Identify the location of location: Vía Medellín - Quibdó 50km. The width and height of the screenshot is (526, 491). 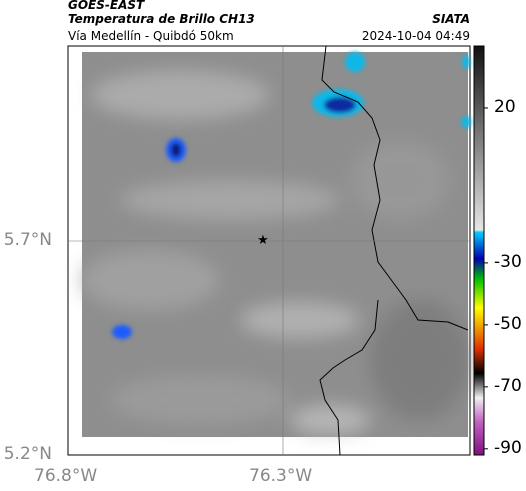
(151, 36).